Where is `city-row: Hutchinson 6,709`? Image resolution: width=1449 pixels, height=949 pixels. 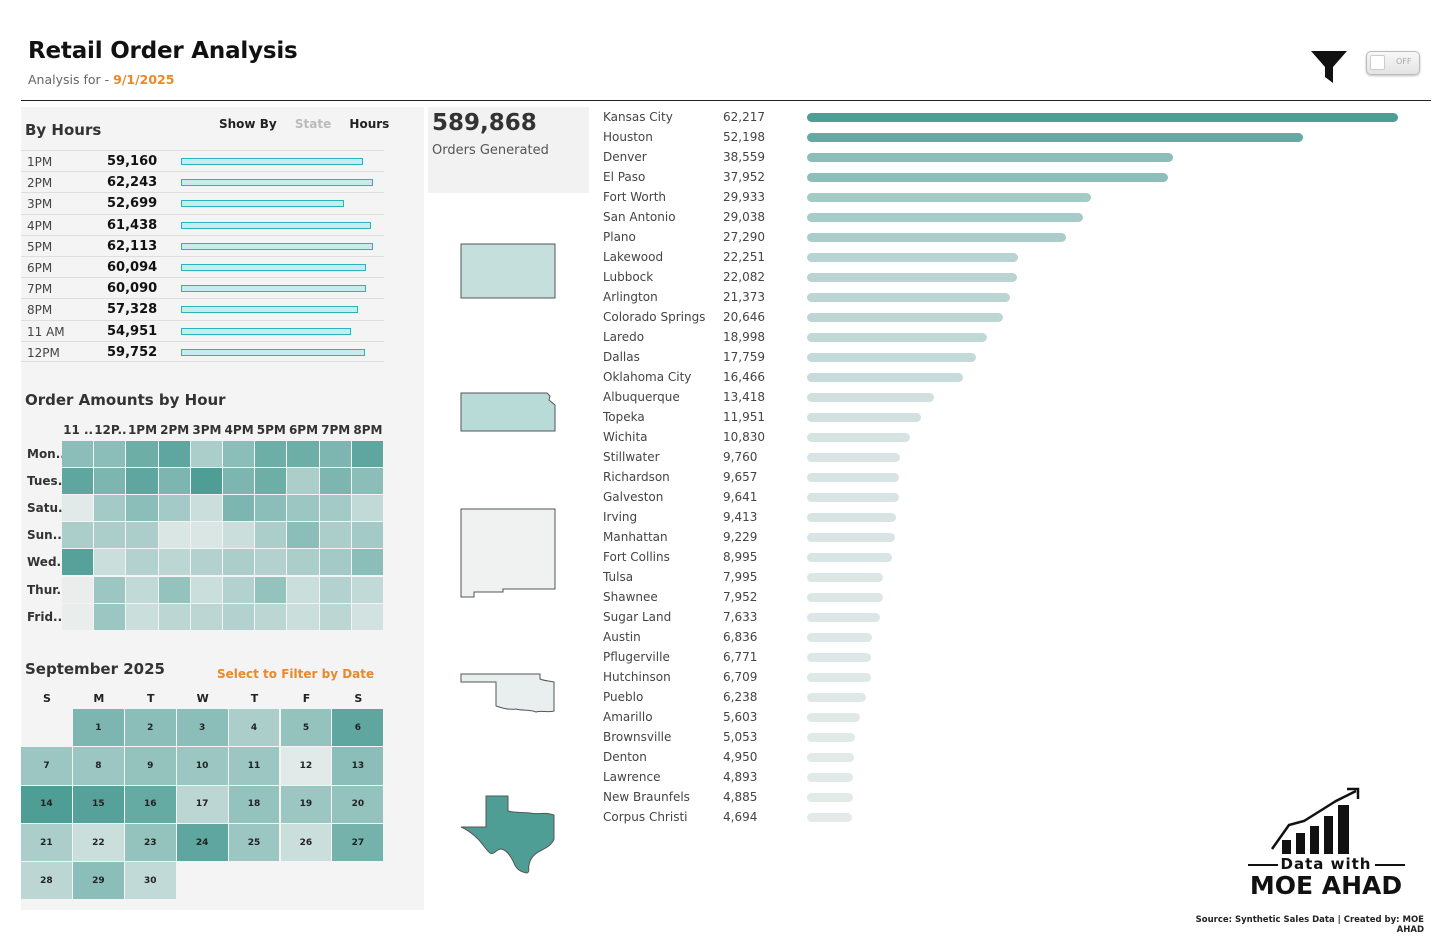 city-row: Hutchinson 6,709 is located at coordinates (1003, 677).